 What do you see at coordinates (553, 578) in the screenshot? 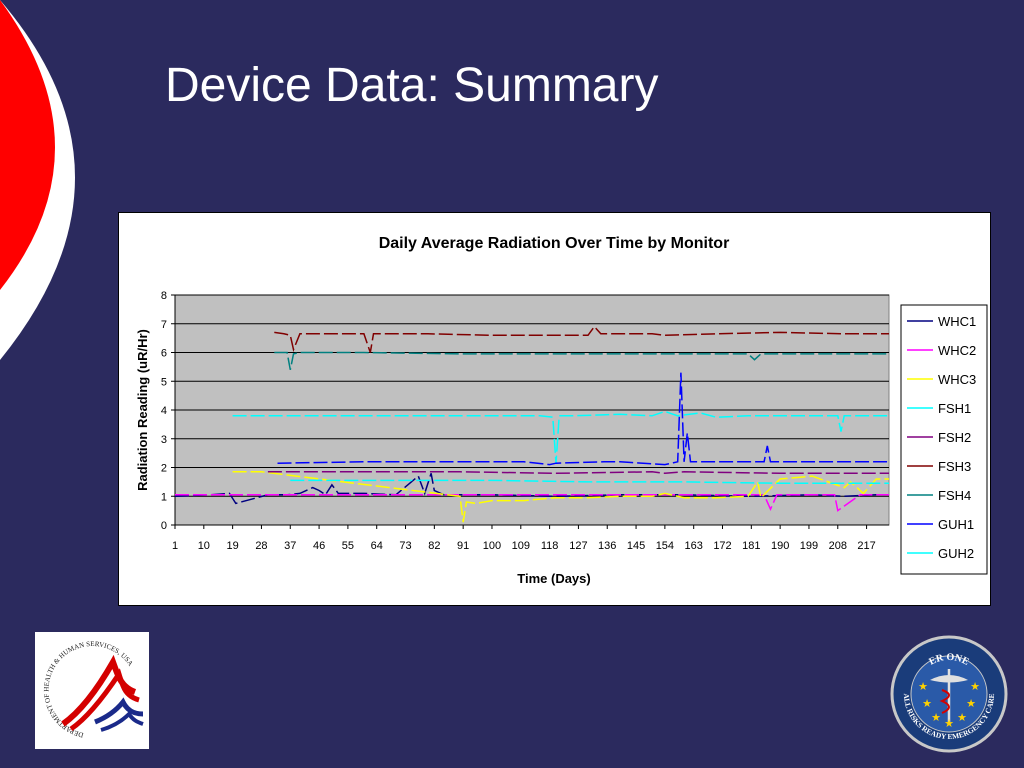
I see `x-axis-label: Time (Days)` at bounding box center [553, 578].